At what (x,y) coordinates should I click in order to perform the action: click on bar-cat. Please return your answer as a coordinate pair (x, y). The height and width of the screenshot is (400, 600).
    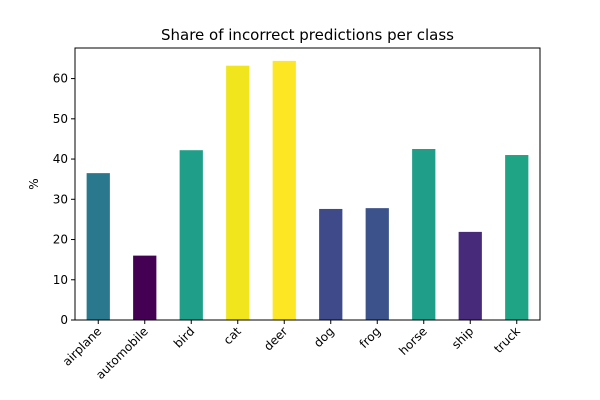
    Looking at the image, I should click on (238, 193).